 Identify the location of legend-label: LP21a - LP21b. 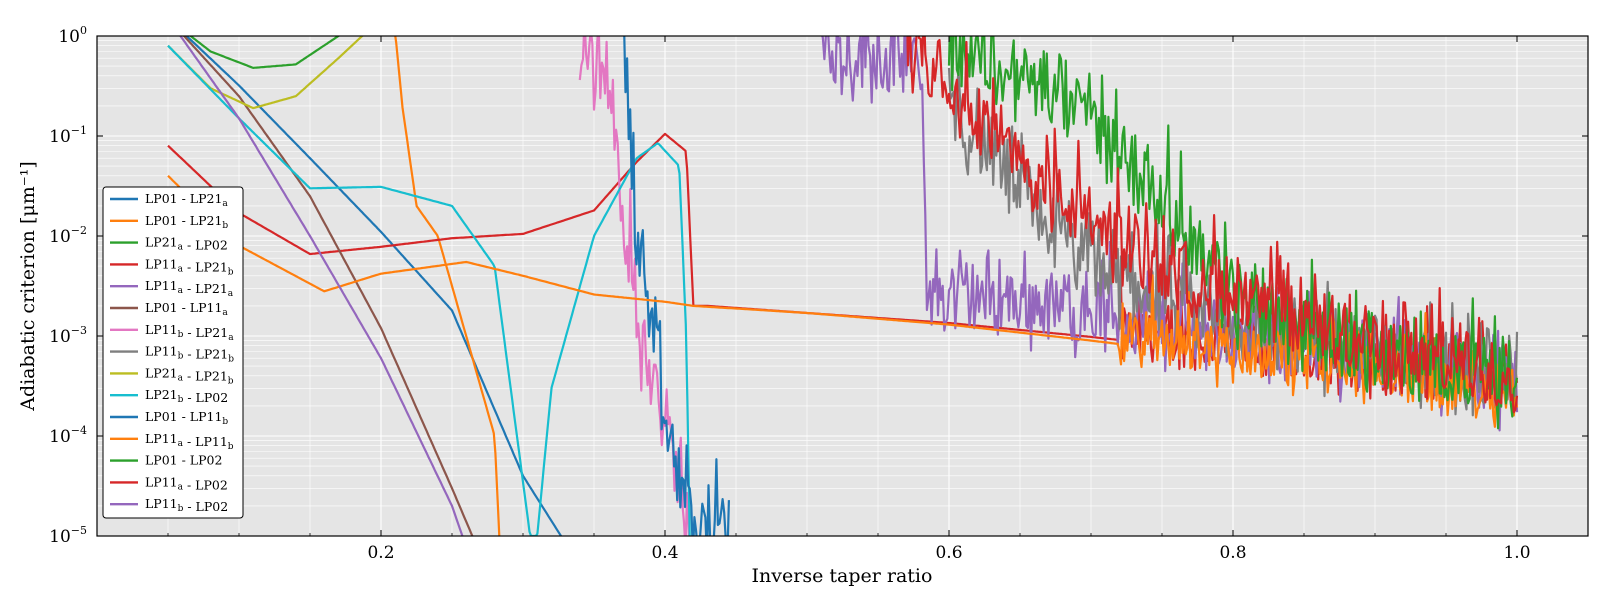
(189, 375).